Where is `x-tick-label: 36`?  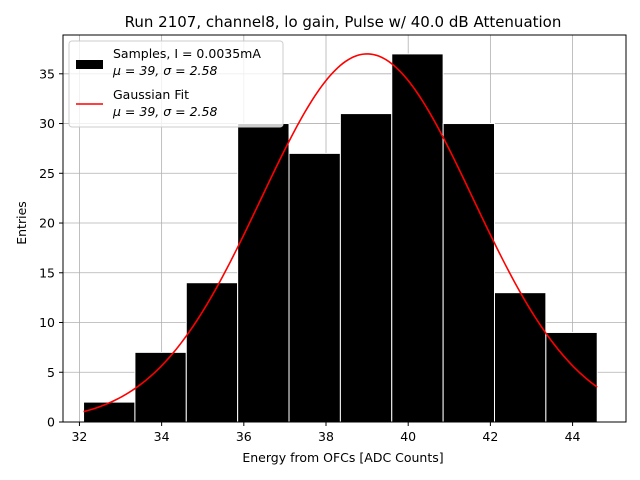 x-tick-label: 36 is located at coordinates (244, 436).